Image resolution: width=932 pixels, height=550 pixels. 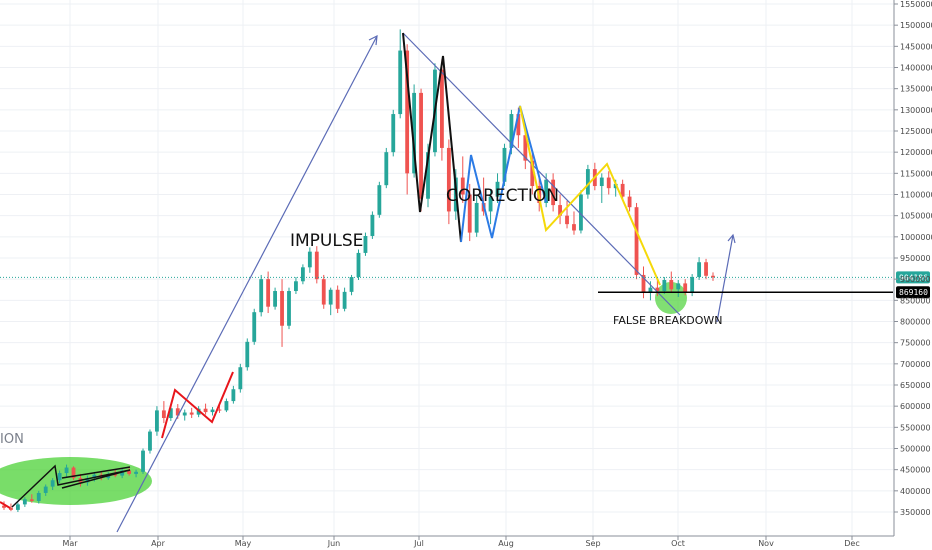 What do you see at coordinates (766, 543) in the screenshot?
I see `x-tick-label: Nov` at bounding box center [766, 543].